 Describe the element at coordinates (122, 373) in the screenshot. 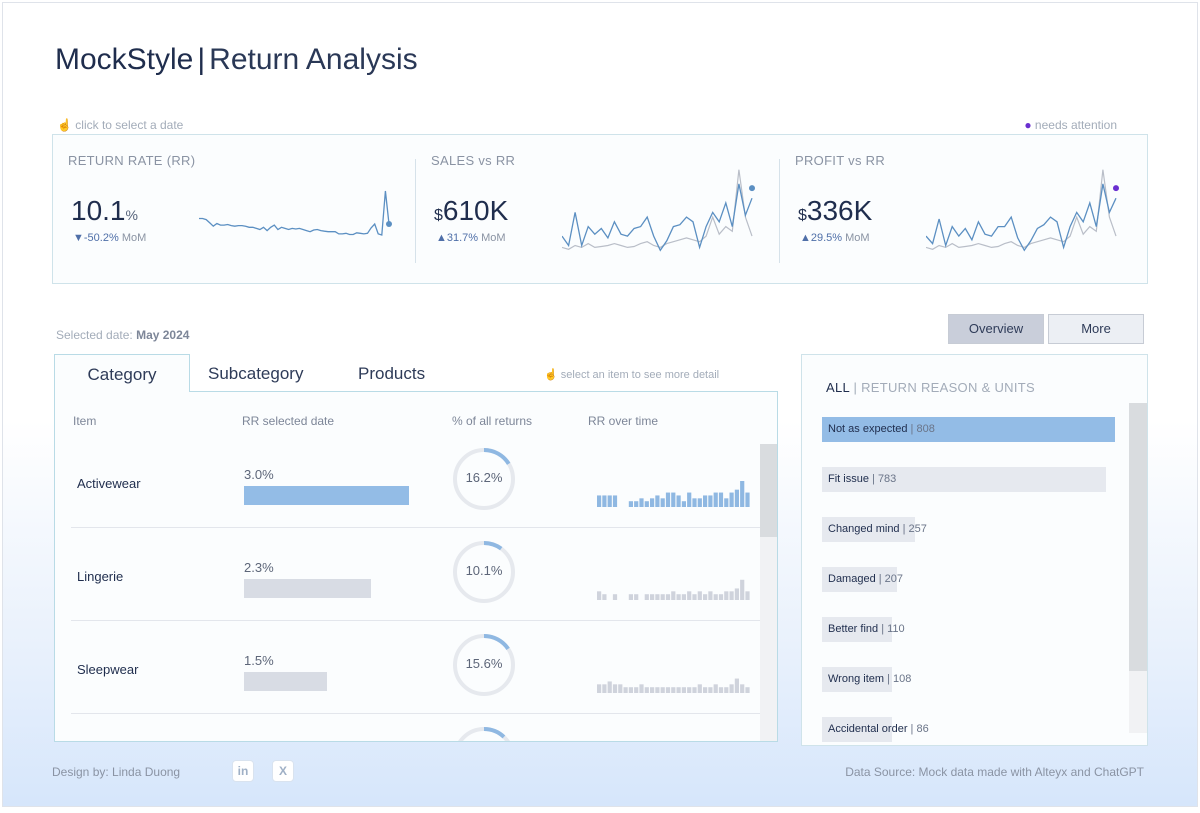

I see `tab-category: Category` at that location.